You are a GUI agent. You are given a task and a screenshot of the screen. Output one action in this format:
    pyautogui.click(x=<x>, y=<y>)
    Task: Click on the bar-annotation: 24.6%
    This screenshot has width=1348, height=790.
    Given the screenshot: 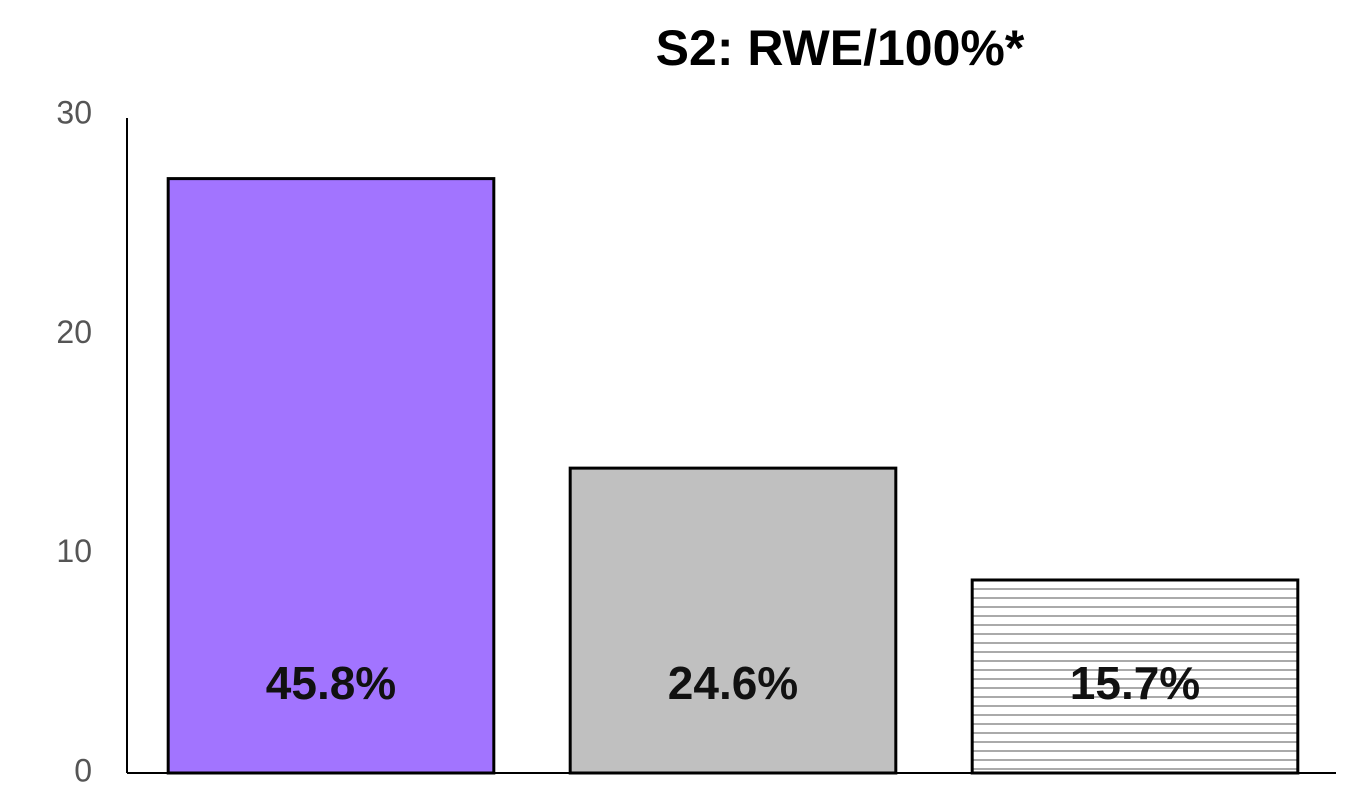 What is the action you would take?
    pyautogui.click(x=733, y=683)
    